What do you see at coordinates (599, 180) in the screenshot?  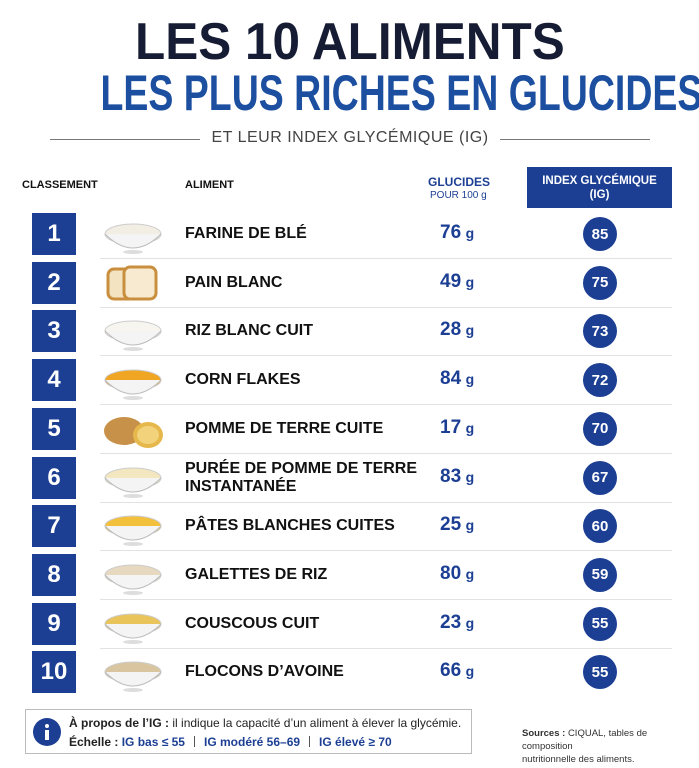 I see `column-header: INDEX GLYCÉMIQUE` at bounding box center [599, 180].